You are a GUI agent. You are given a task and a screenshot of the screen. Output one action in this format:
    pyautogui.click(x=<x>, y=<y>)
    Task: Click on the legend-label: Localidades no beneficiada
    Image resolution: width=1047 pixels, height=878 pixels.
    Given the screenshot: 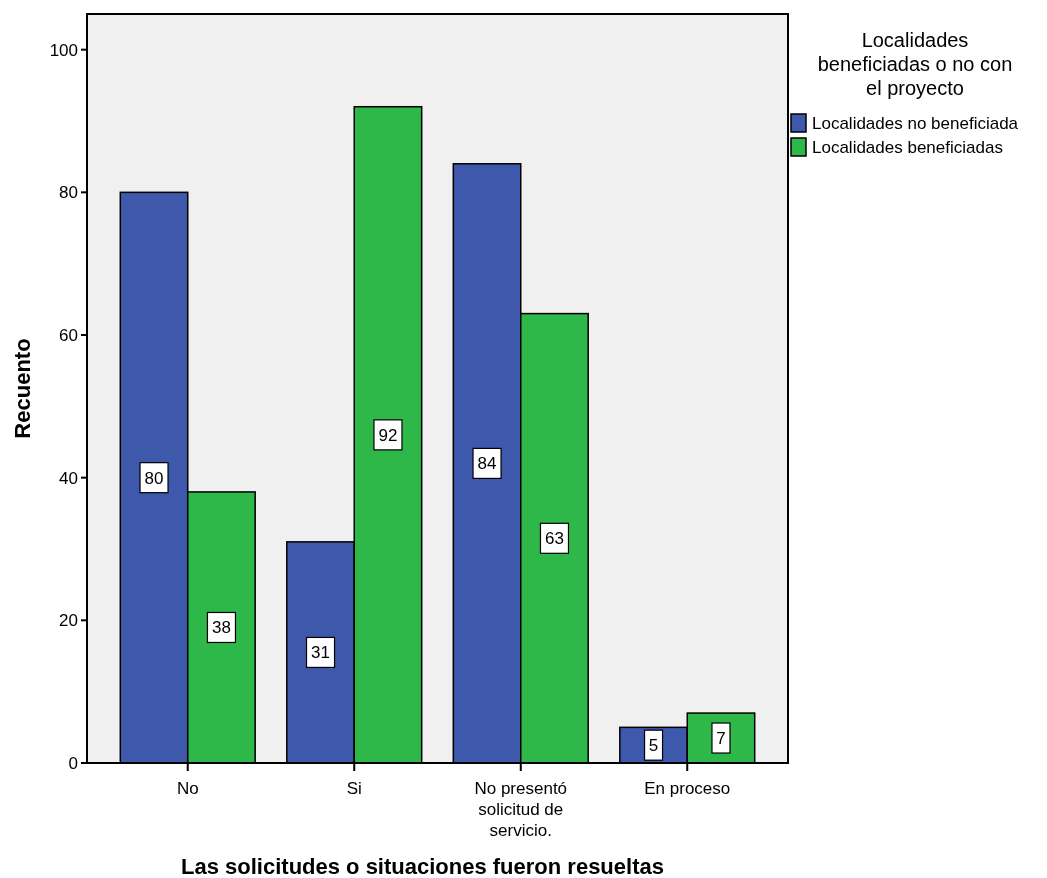 What is the action you would take?
    pyautogui.click(x=915, y=123)
    